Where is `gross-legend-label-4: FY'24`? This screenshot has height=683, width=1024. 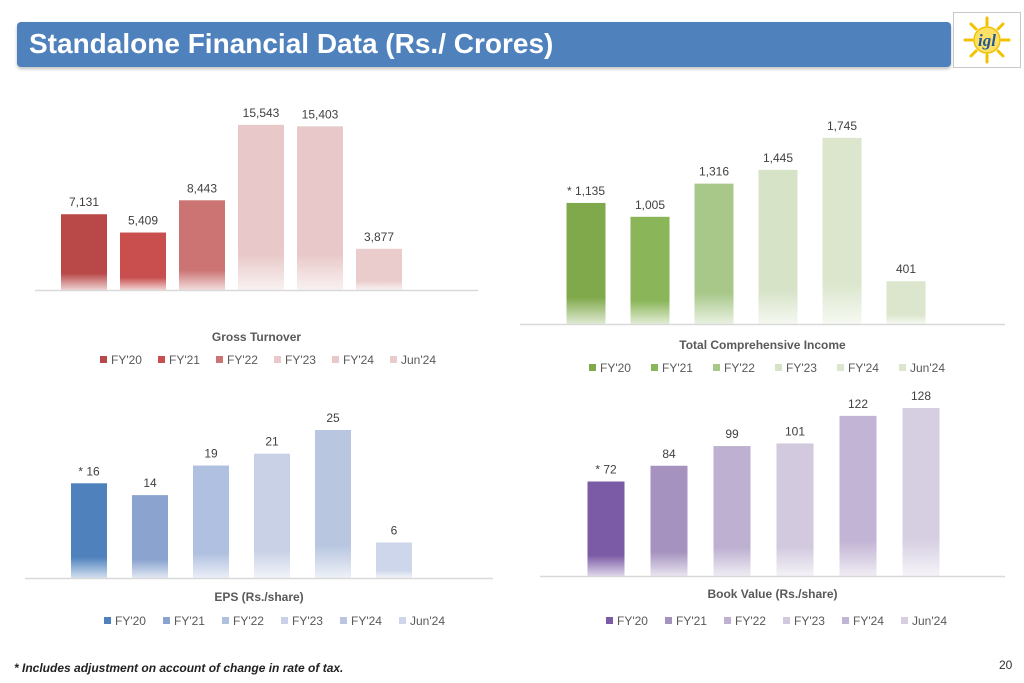
gross-legend-label-4: FY'24 is located at coordinates (358, 360).